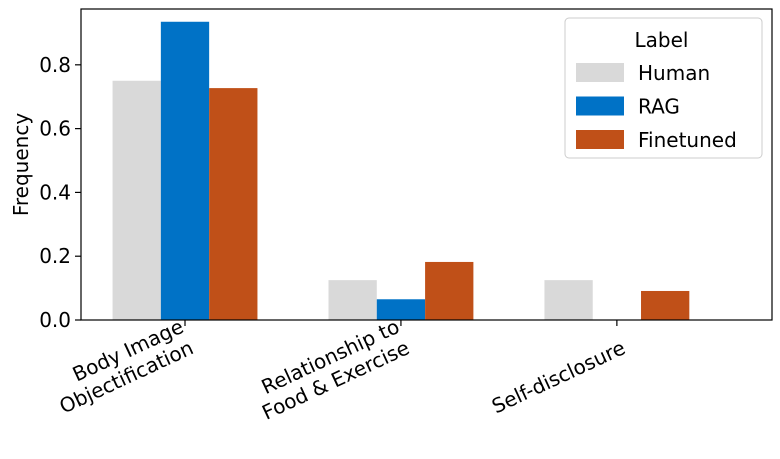 Image resolution: width=780 pixels, height=459 pixels. I want to click on legend-swatch-rag, so click(600, 106).